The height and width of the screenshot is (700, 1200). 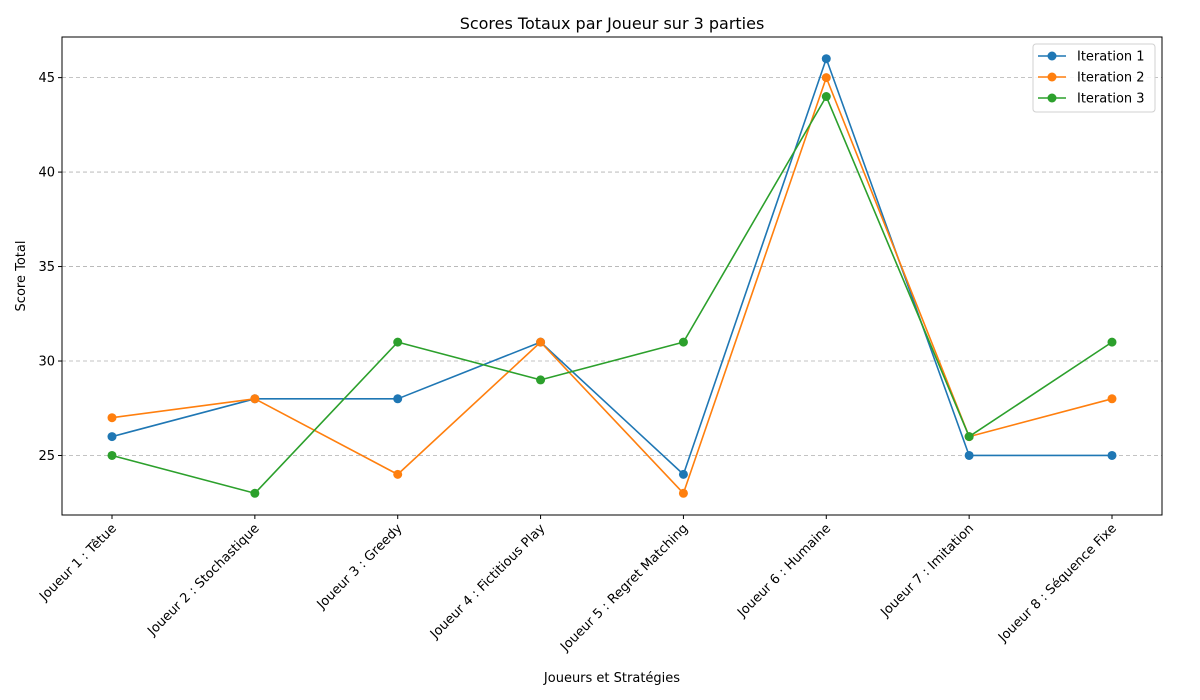 What do you see at coordinates (46, 267) in the screenshot?
I see `y-tick-label: 35` at bounding box center [46, 267].